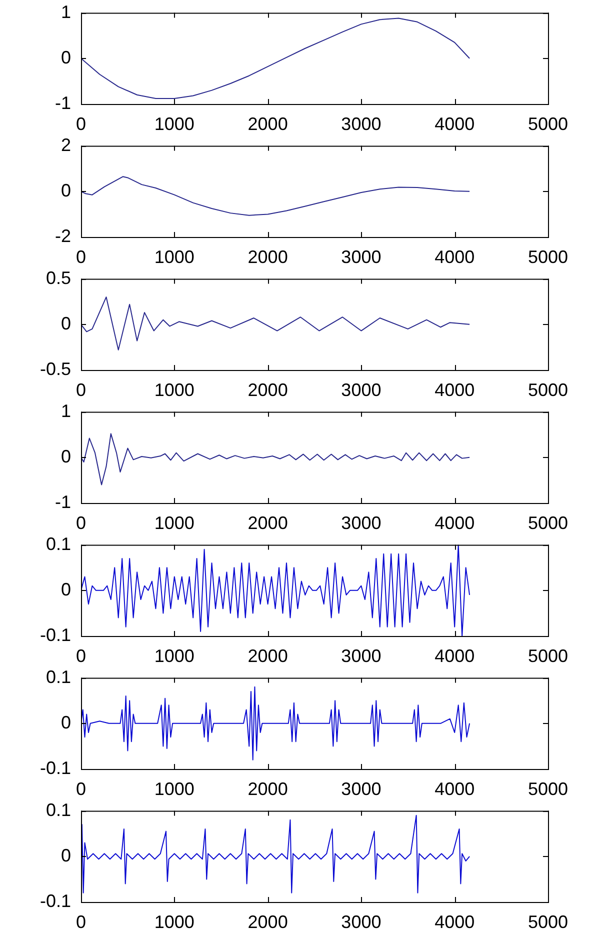  I want to click on y-tick-label: -0.5, so click(55, 368).